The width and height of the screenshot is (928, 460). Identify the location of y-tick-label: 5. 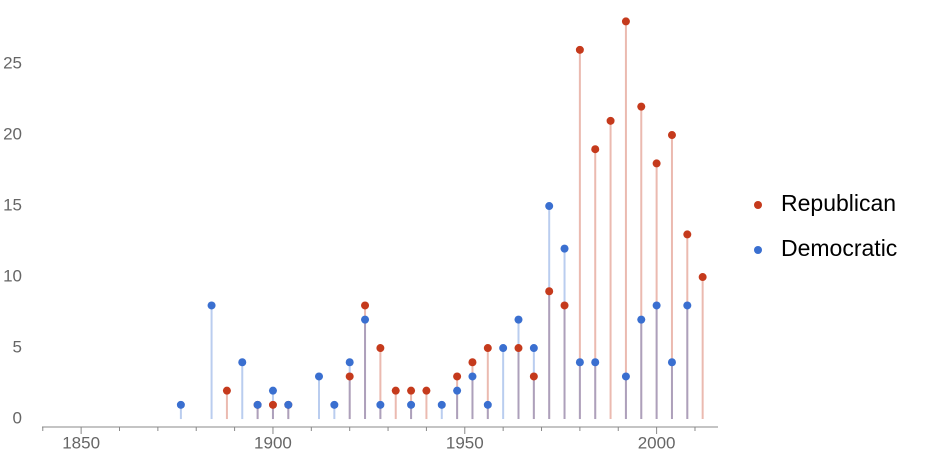
(17, 347).